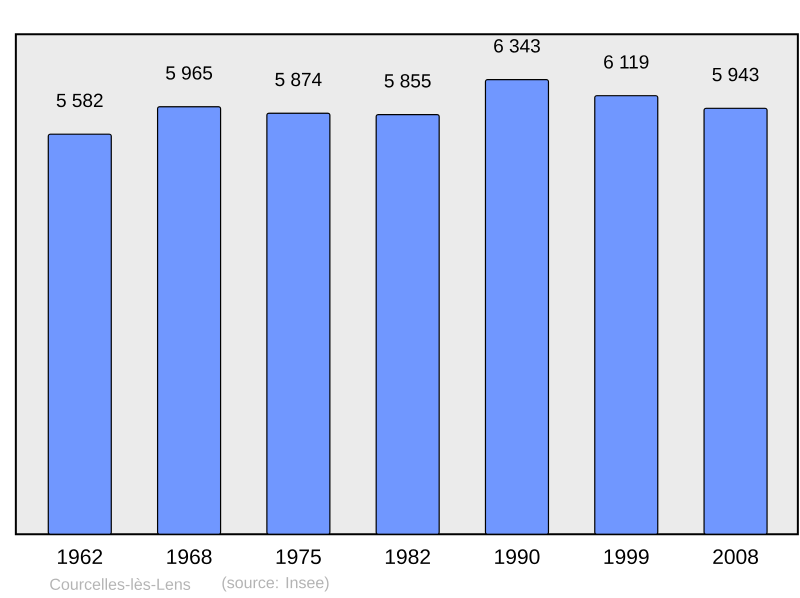 This screenshot has height=598, width=800. I want to click on x-tick-label: 1975, so click(298, 556).